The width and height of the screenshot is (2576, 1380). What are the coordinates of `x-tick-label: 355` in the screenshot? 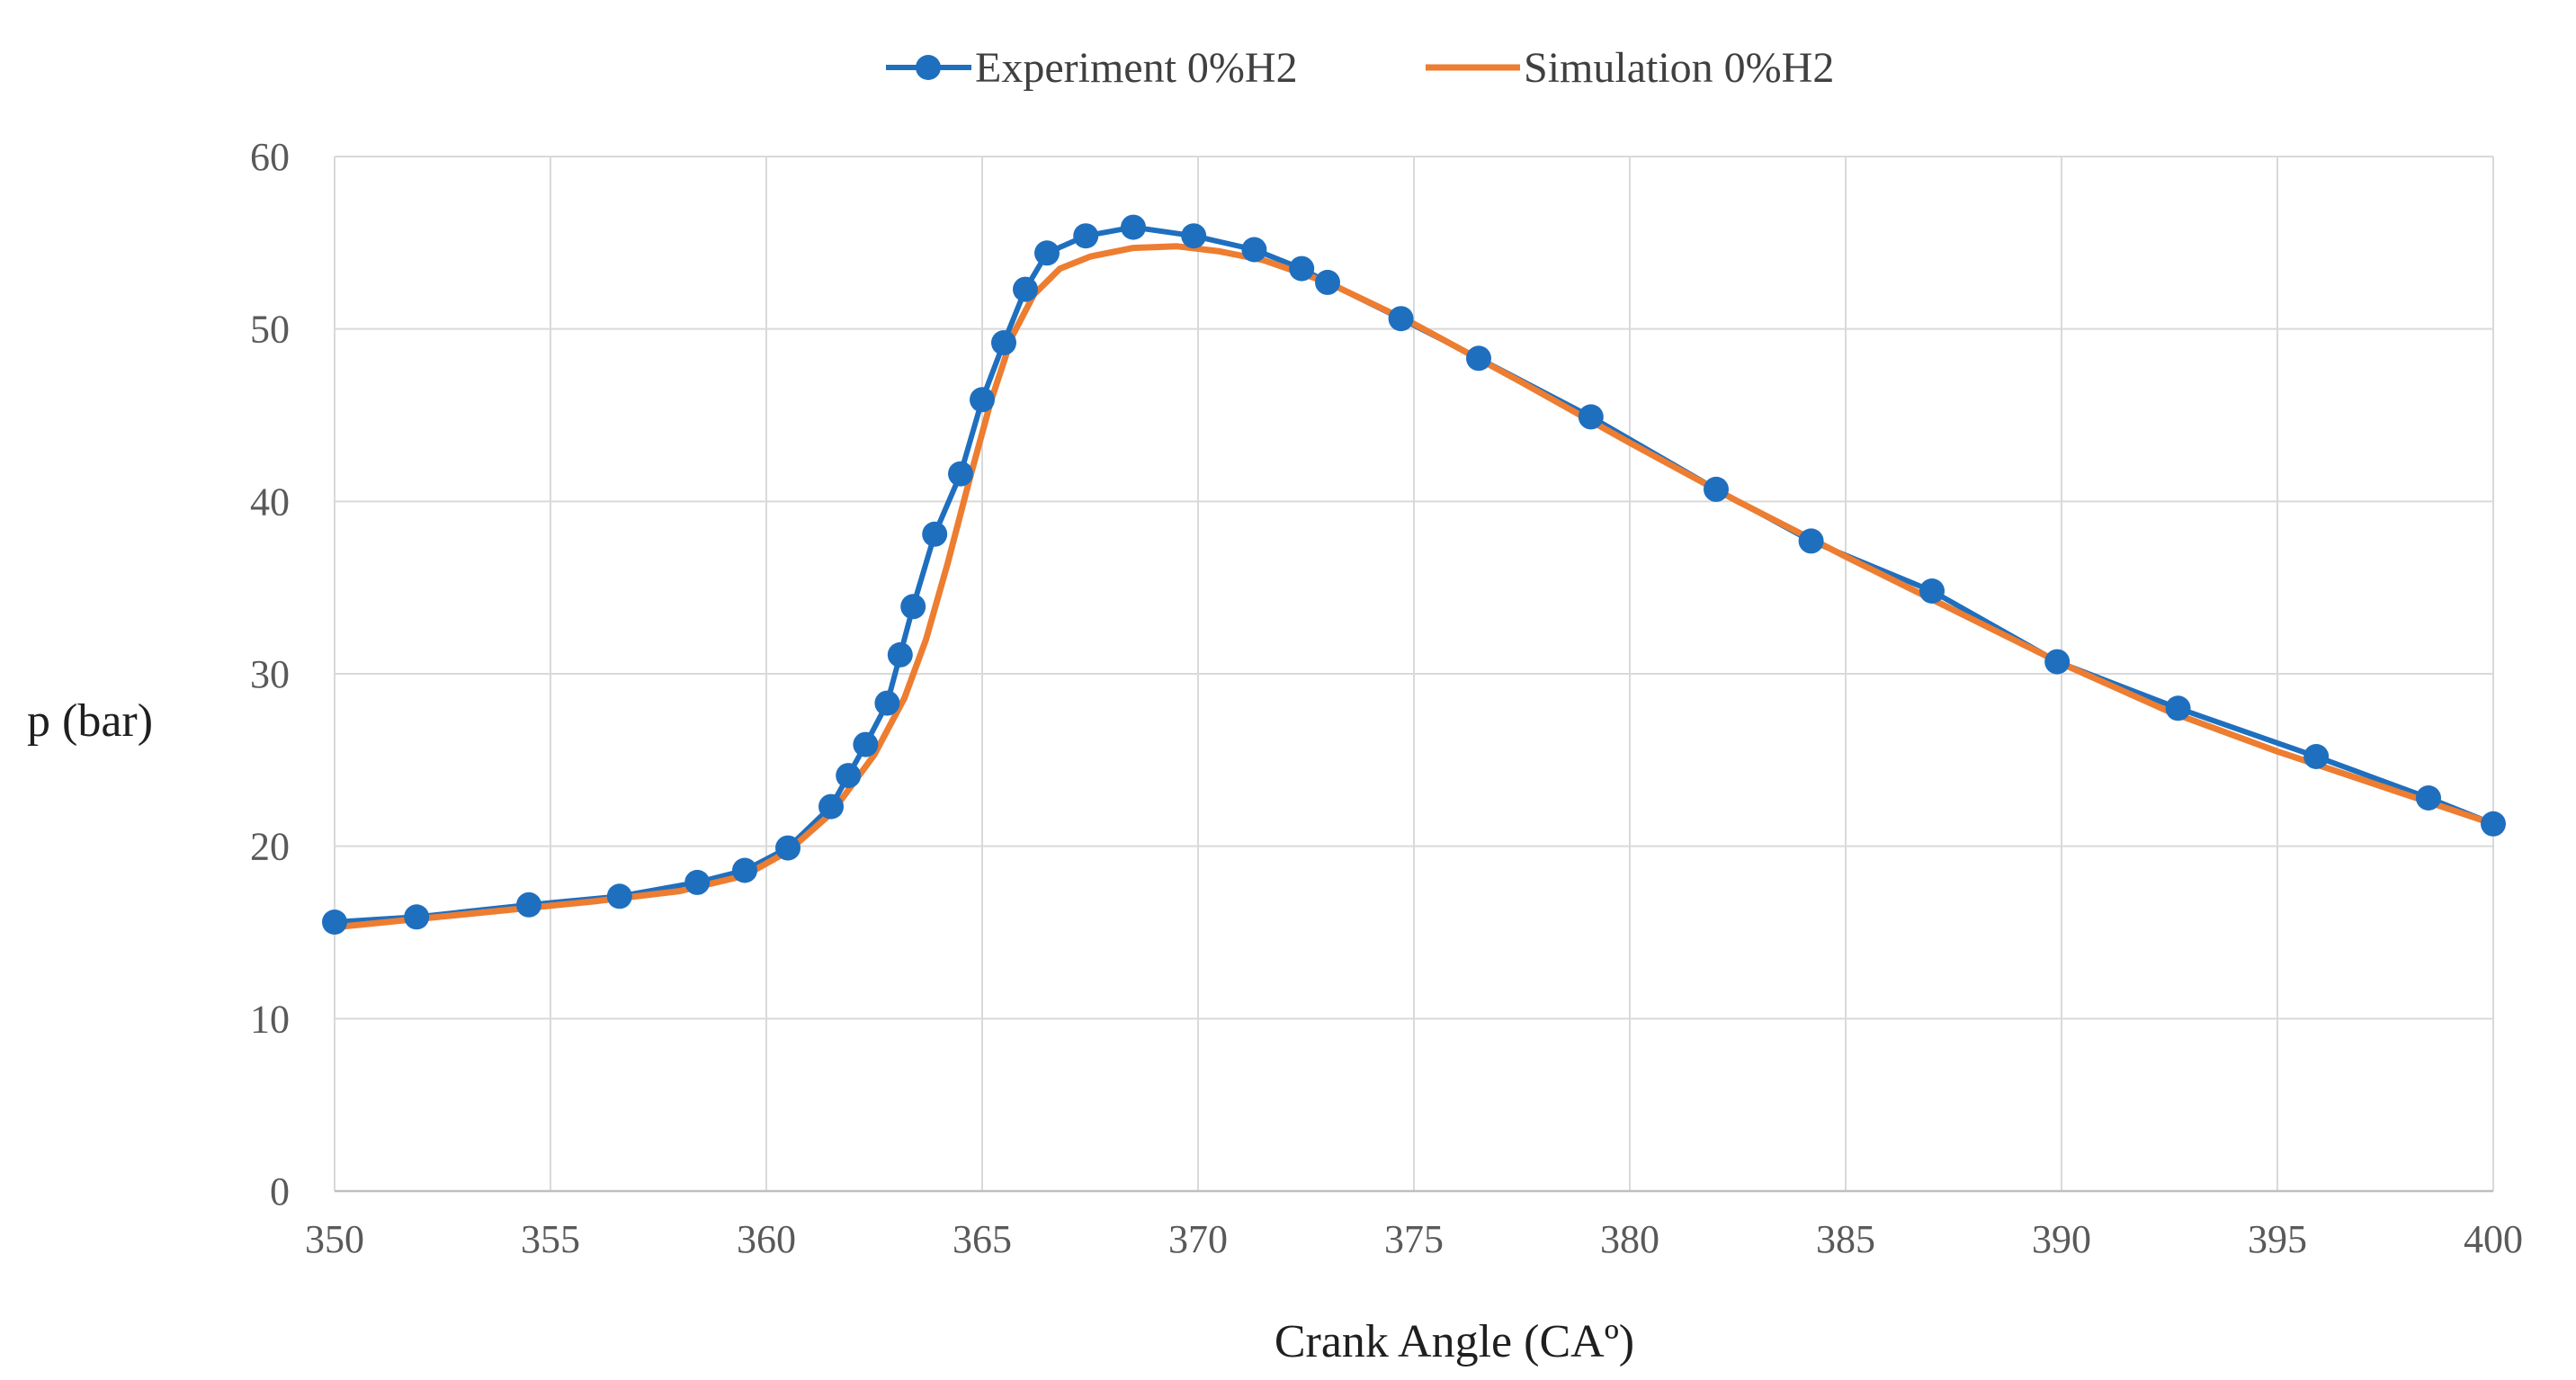 It's located at (550, 1239).